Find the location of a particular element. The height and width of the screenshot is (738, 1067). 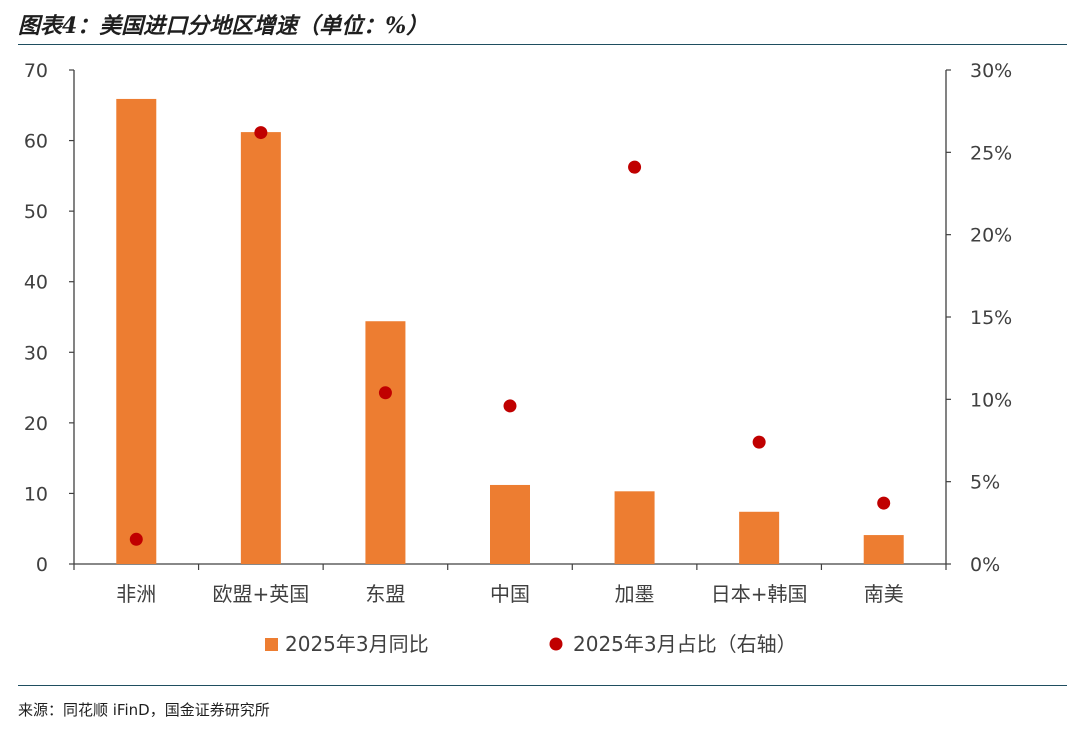

legend-dot-swatch is located at coordinates (556, 644).